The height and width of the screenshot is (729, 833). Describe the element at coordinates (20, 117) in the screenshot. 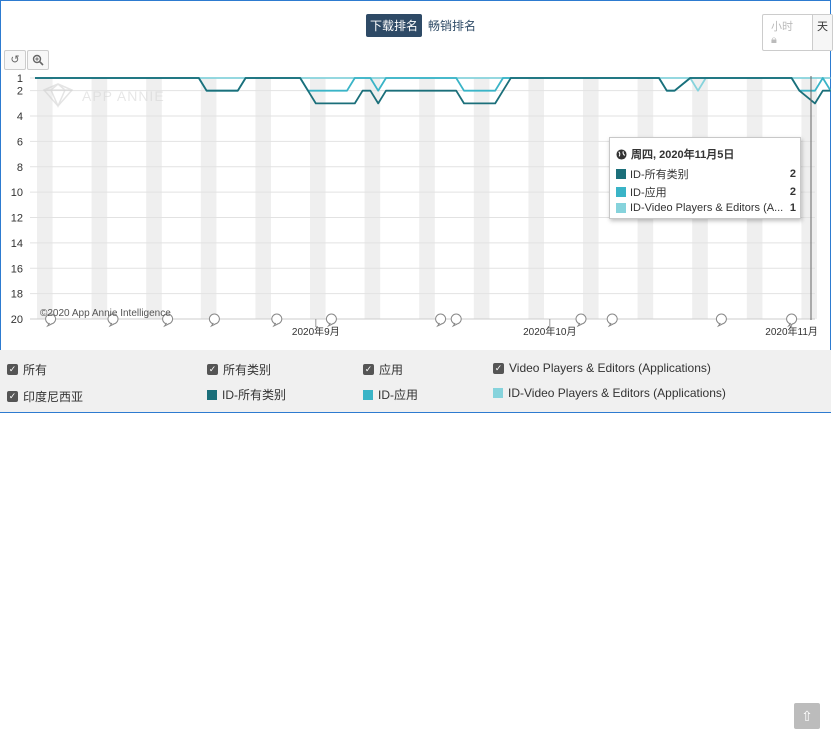

I see `y-tick-label: 4` at that location.